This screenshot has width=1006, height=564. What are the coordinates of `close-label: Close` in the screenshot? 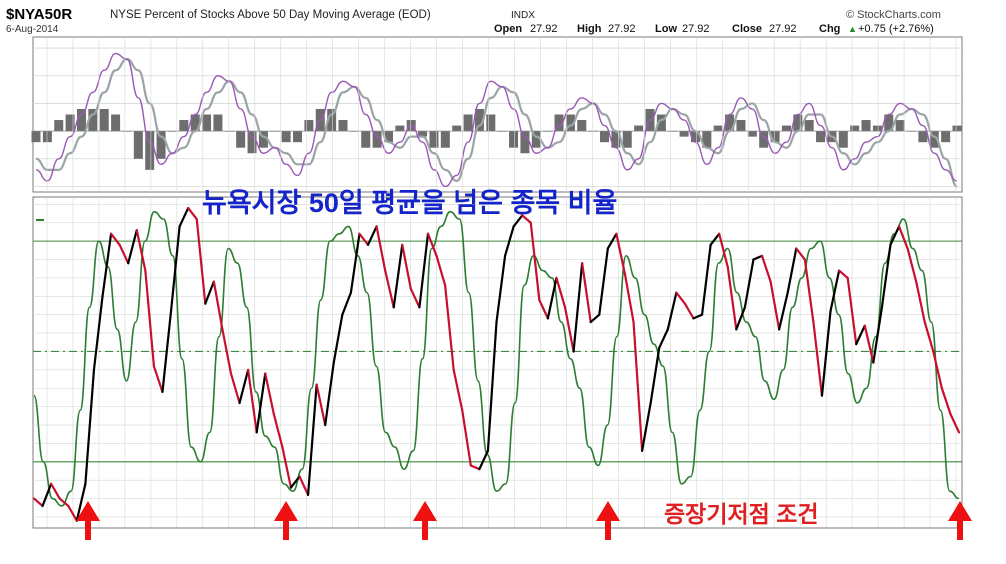 It's located at (747, 29).